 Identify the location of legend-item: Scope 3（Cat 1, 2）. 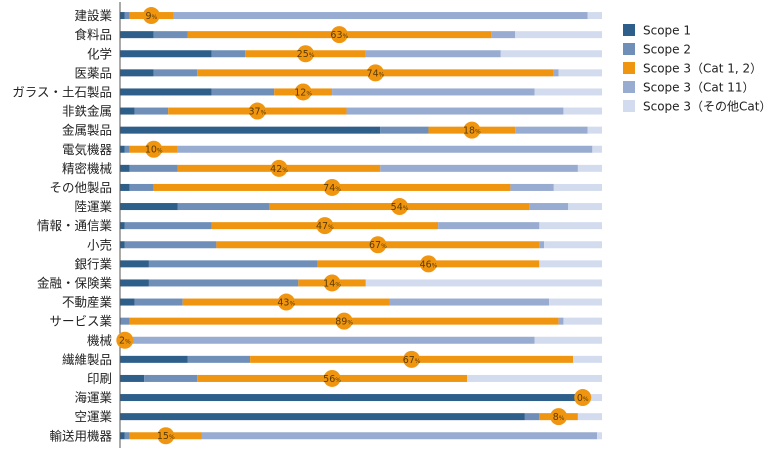
(692, 69).